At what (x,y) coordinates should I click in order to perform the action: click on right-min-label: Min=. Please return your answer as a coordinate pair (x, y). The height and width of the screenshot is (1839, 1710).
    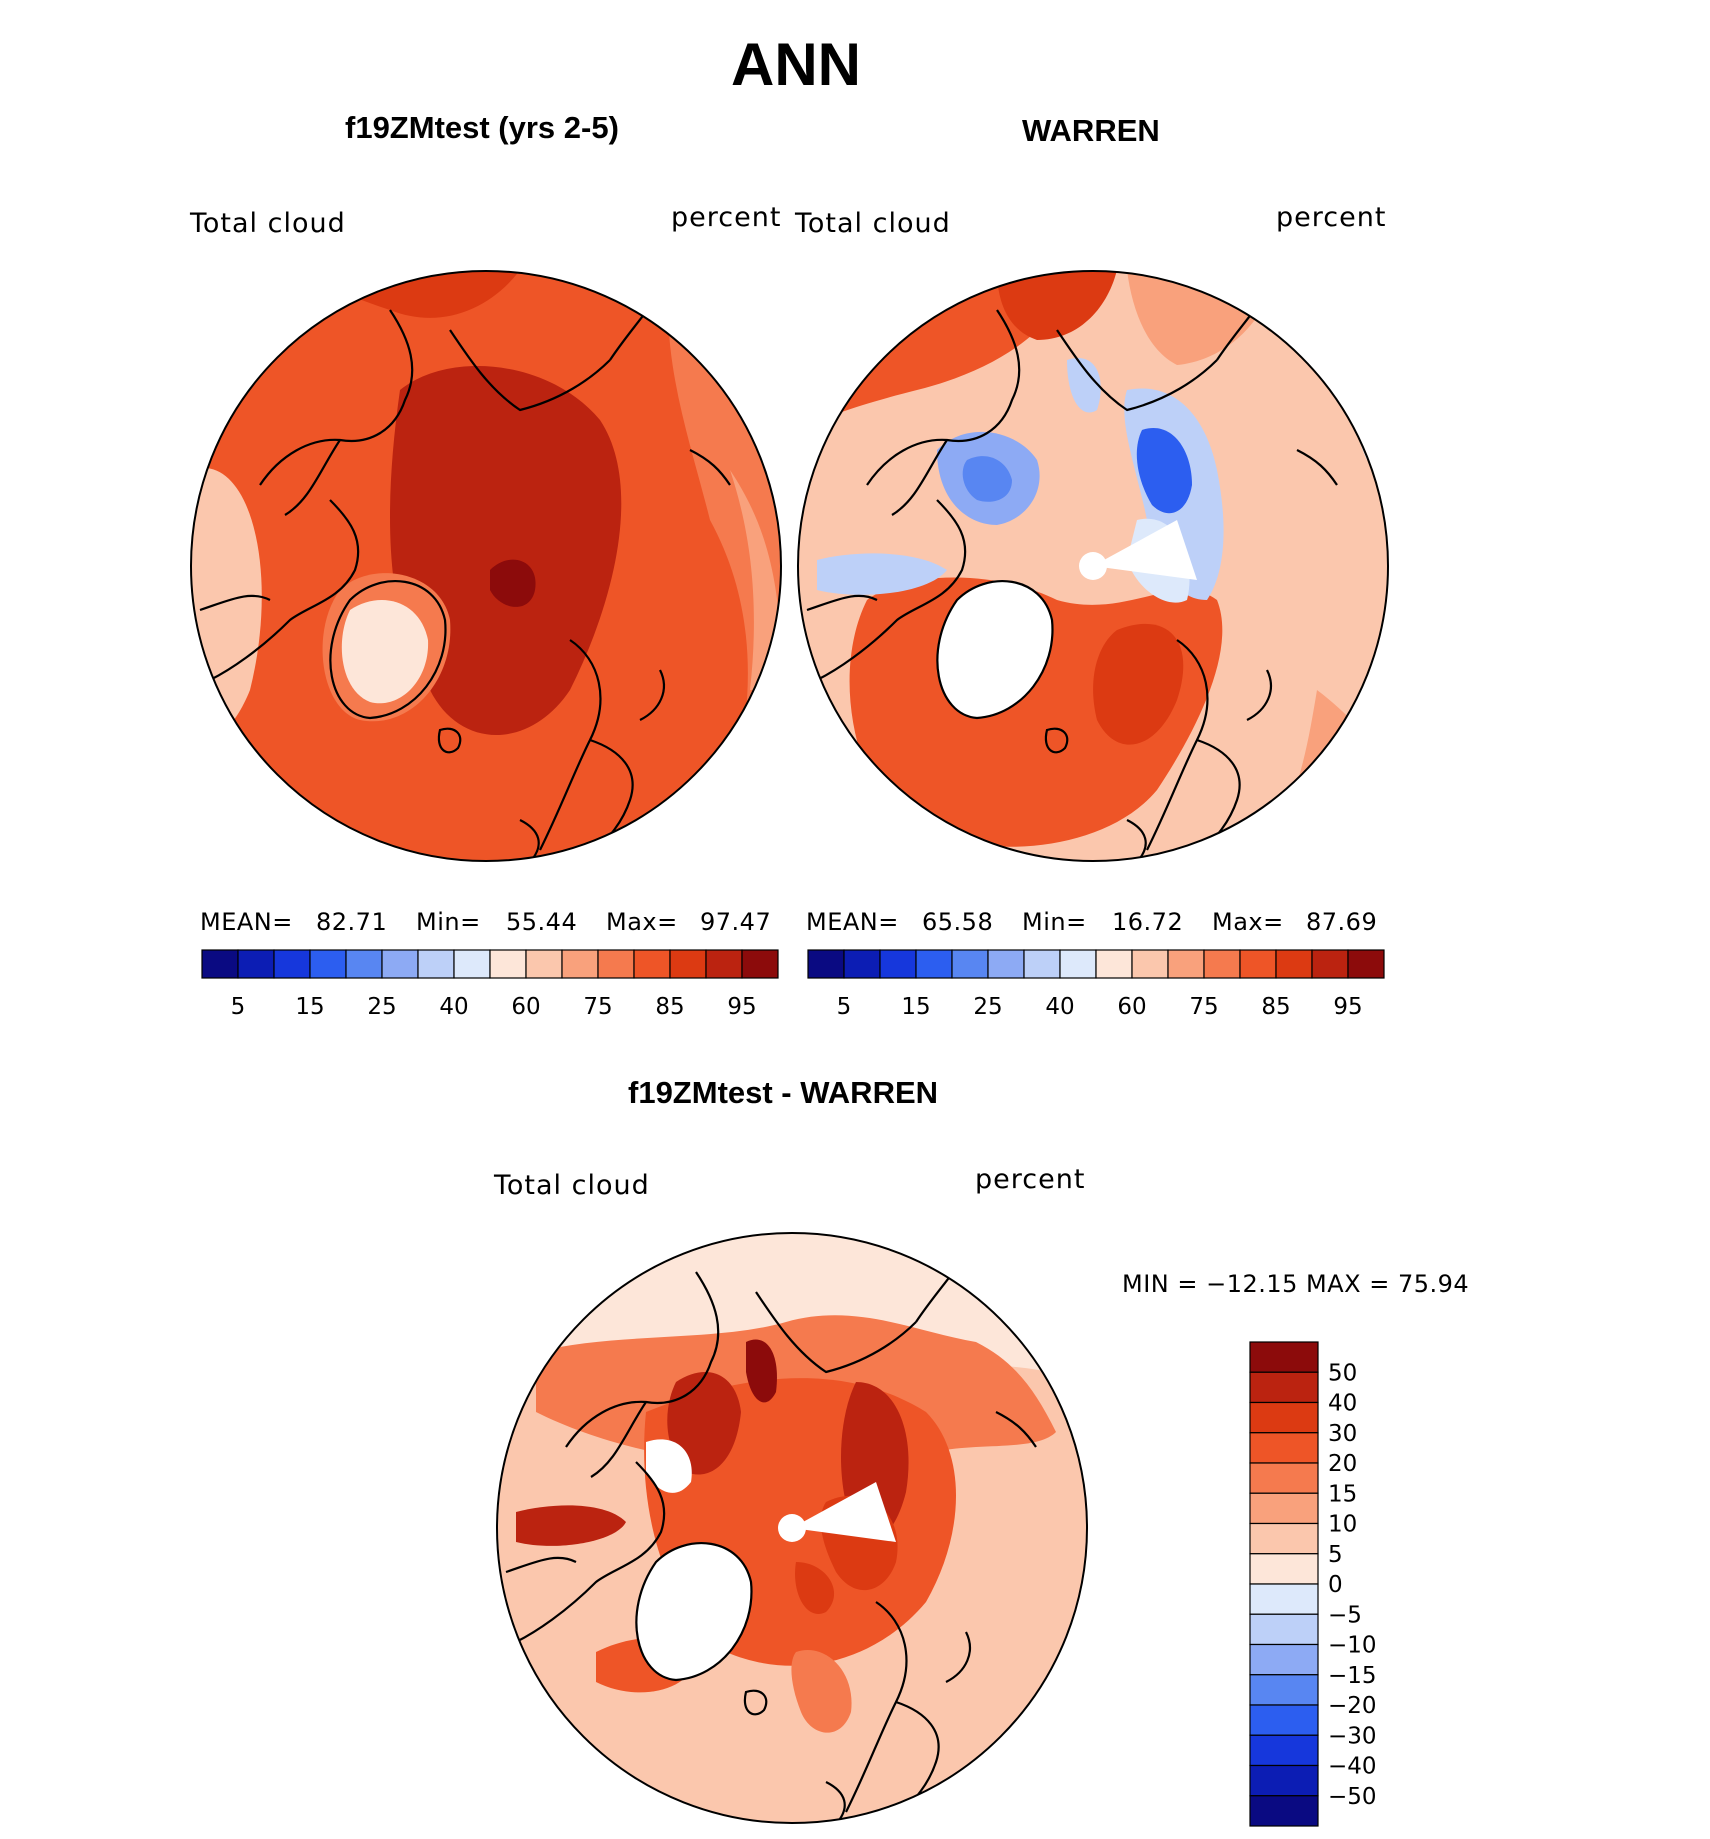
    Looking at the image, I should click on (1054, 922).